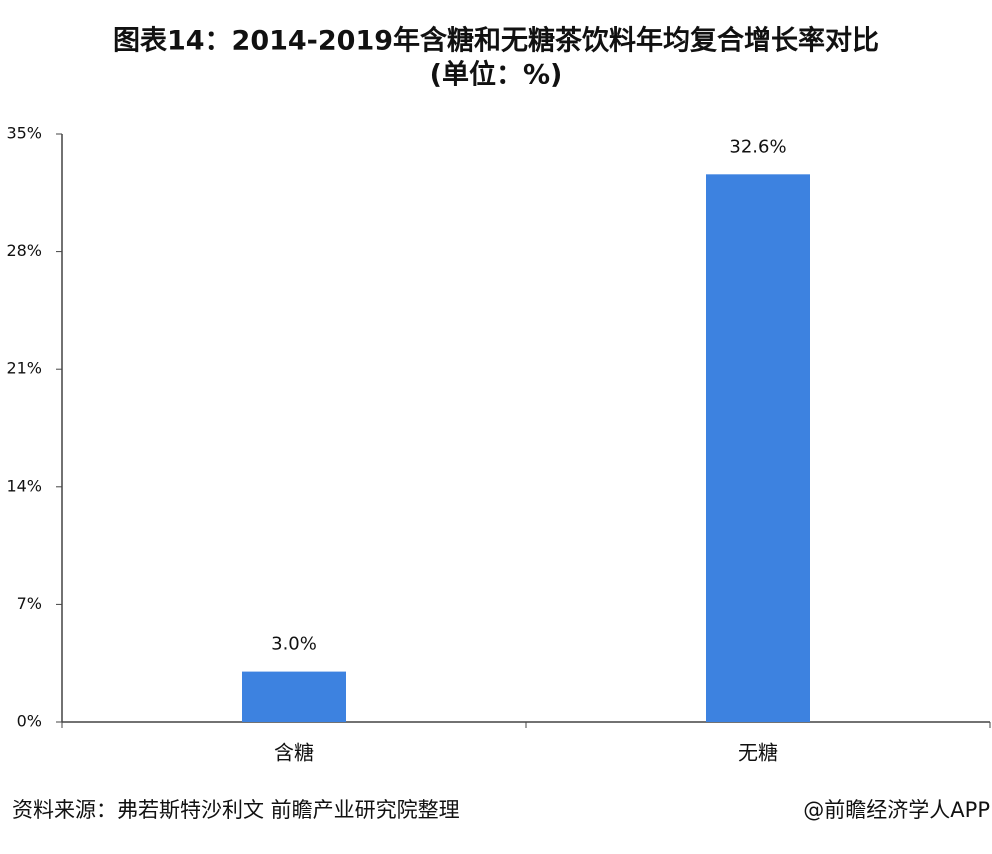  I want to click on x-tick-label: 含糖, so click(294, 753).